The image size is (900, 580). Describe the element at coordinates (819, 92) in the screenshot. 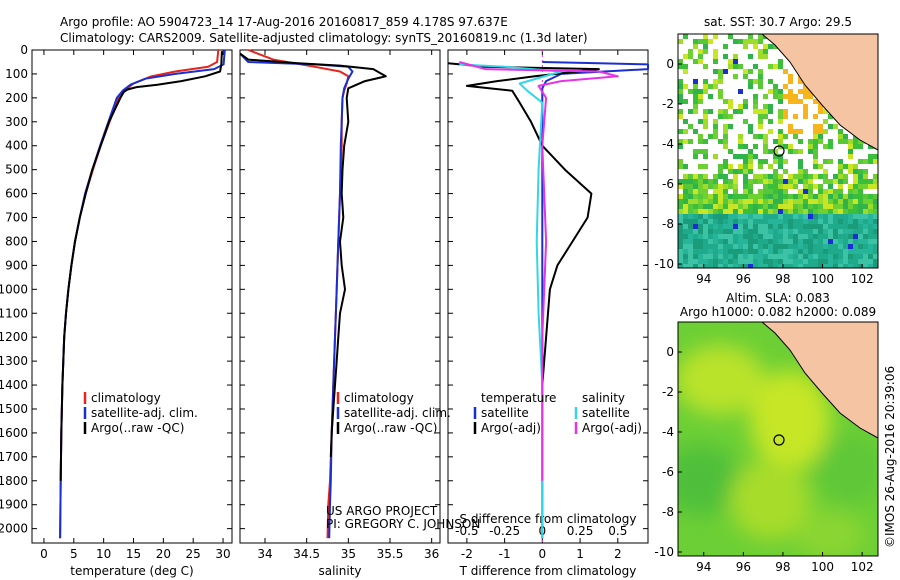

I see `sumatra-land` at that location.